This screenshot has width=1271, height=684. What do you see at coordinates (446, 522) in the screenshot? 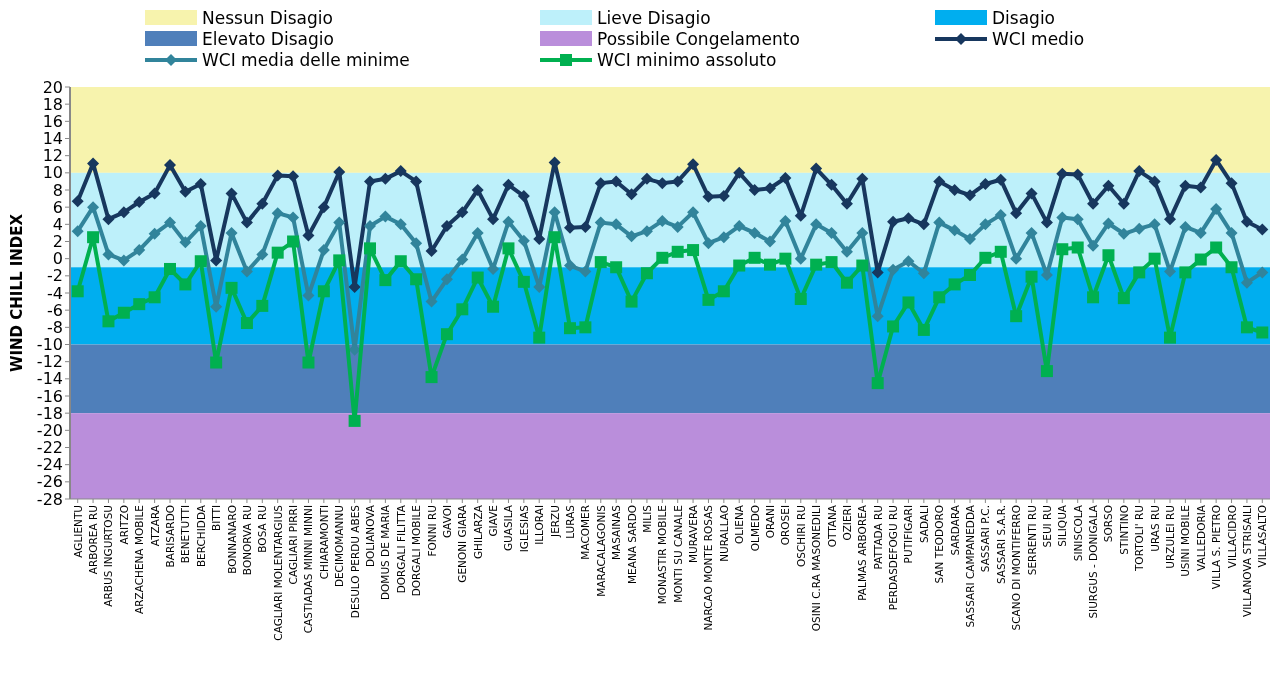
I see `x-tick-label: GAVOI` at bounding box center [446, 522].